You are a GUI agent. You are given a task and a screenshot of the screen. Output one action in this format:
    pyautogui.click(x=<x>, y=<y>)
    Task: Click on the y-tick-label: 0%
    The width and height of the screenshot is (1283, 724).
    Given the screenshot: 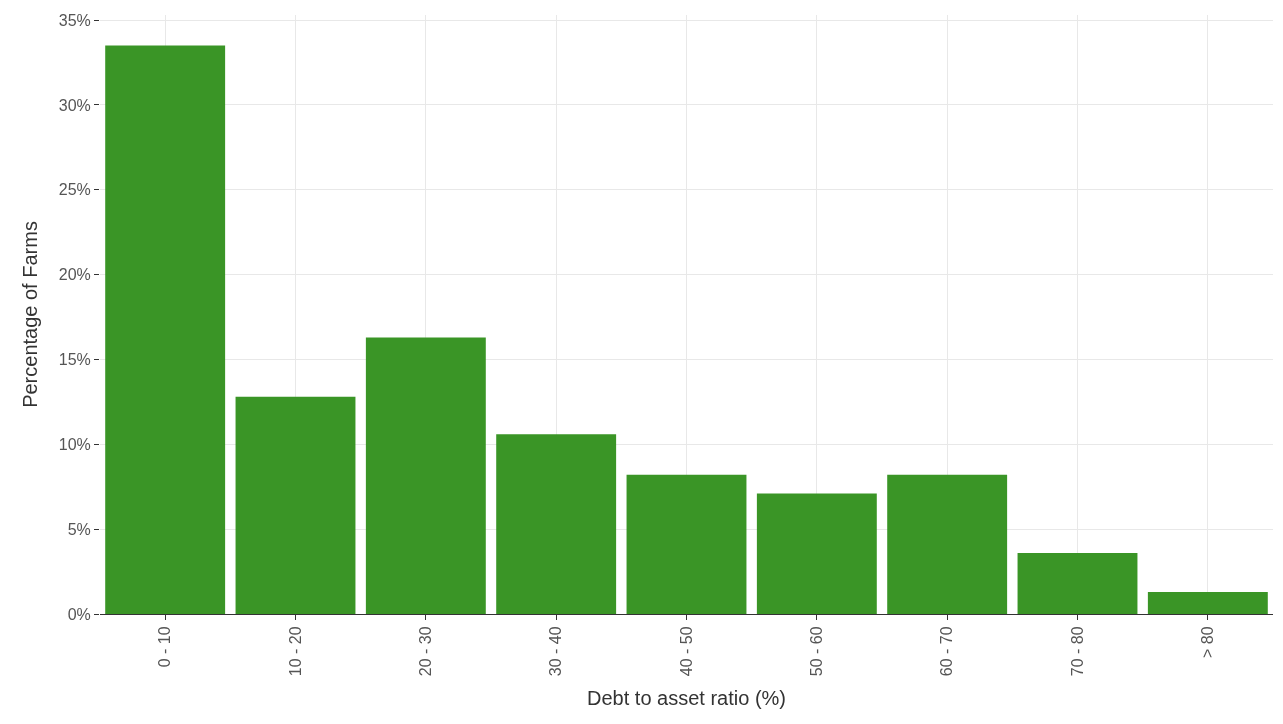 What is the action you would take?
    pyautogui.click(x=79, y=614)
    